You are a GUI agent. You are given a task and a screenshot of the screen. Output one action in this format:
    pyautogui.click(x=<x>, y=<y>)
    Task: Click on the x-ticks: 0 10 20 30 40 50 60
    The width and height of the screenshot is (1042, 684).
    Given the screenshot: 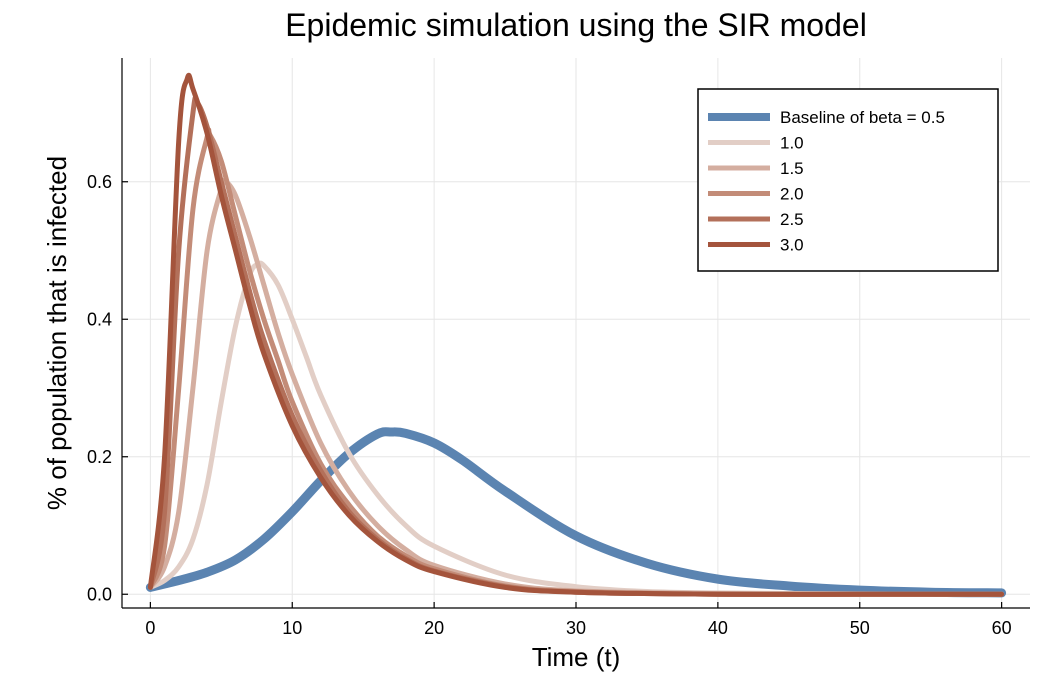 What is the action you would take?
    pyautogui.click(x=578, y=620)
    